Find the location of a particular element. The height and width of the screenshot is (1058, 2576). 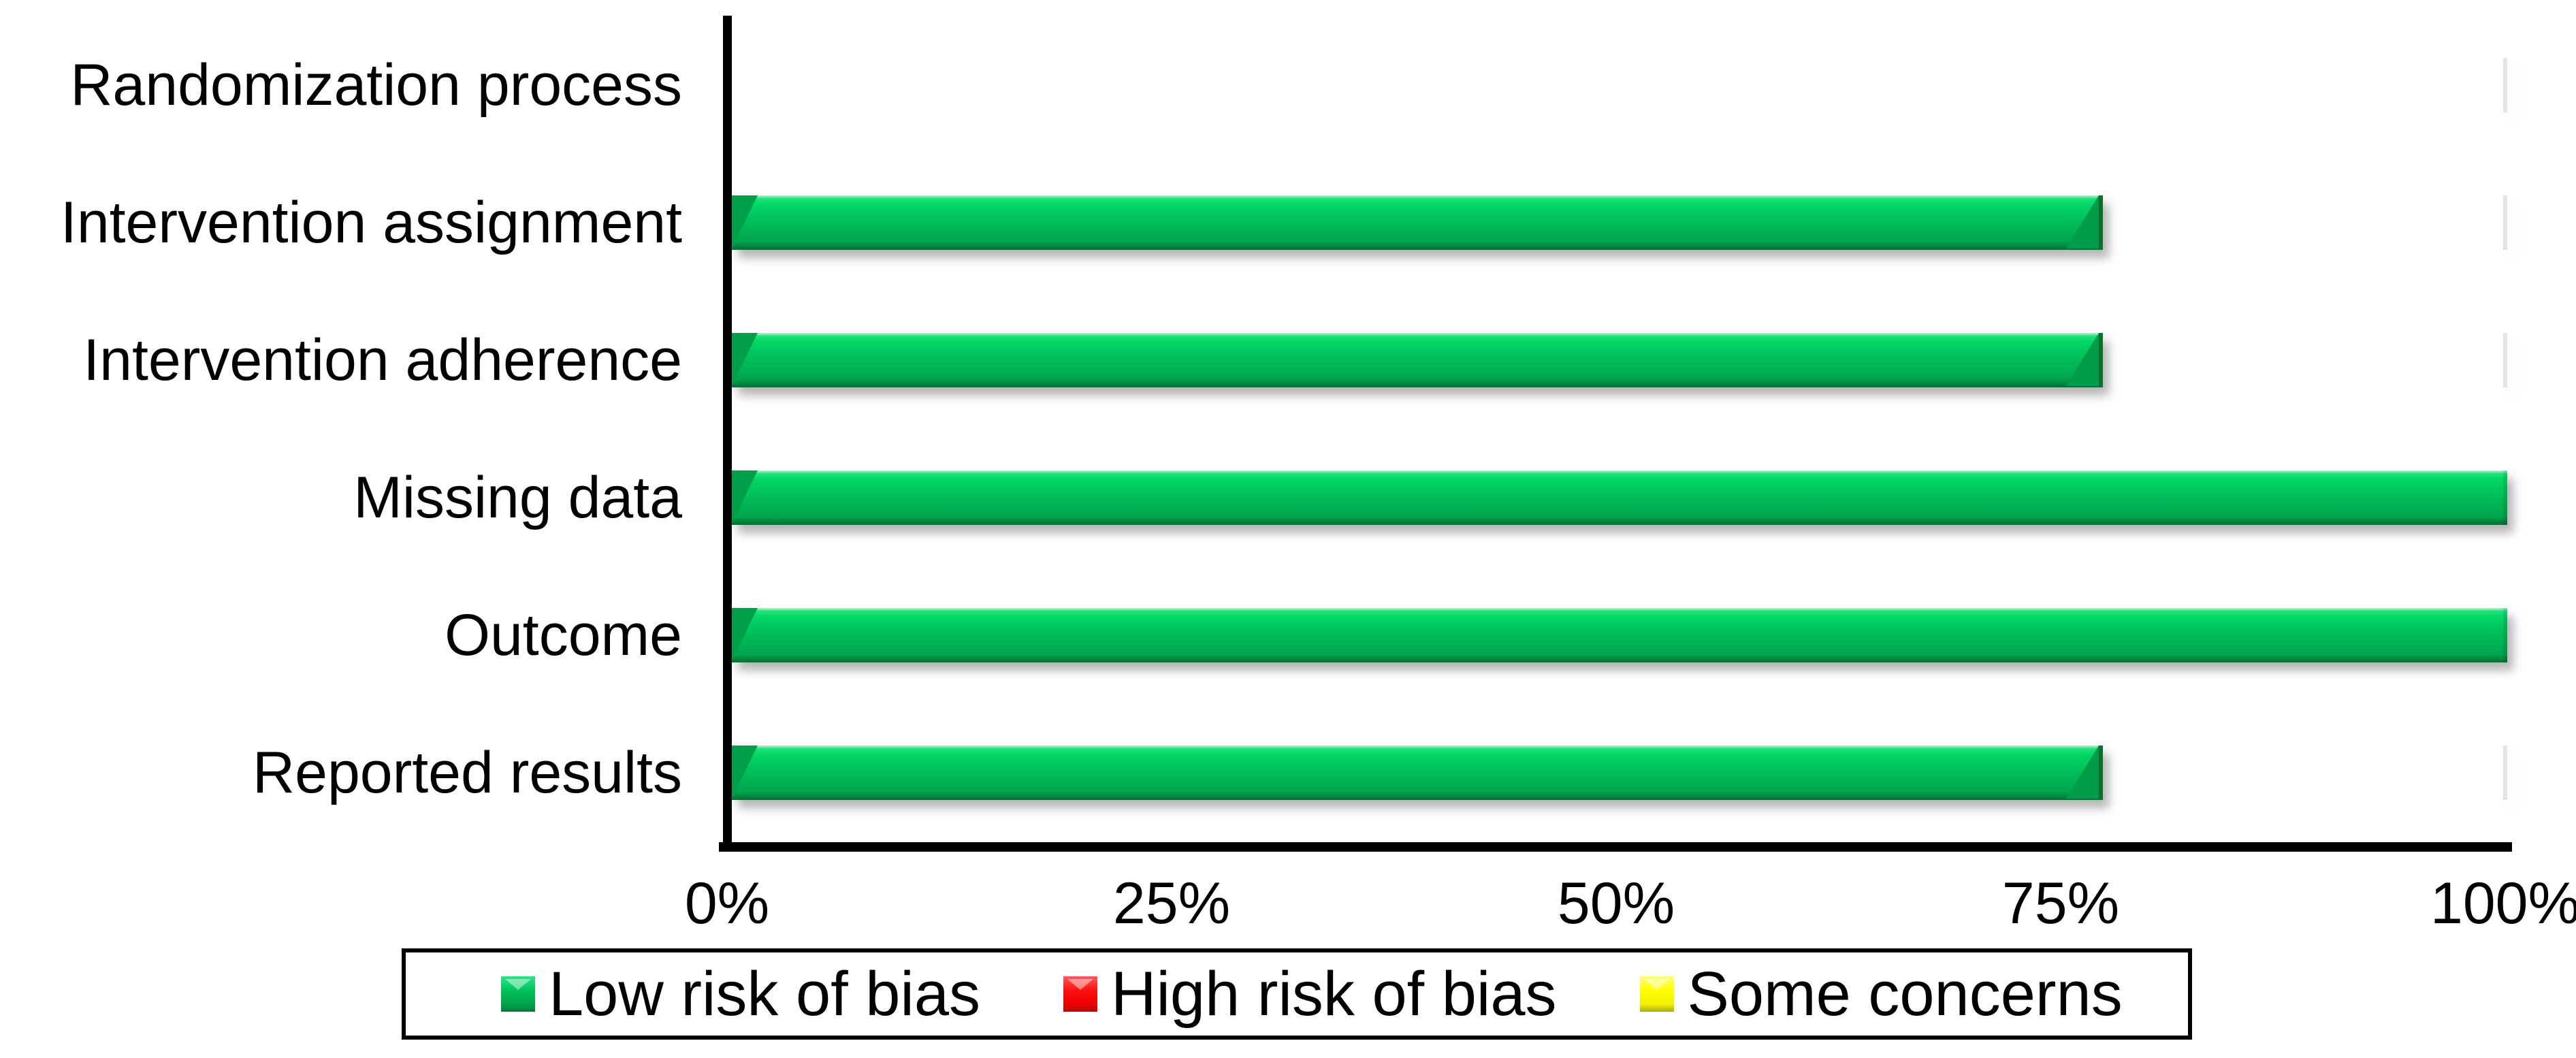

y-axis-line is located at coordinates (727, 434).